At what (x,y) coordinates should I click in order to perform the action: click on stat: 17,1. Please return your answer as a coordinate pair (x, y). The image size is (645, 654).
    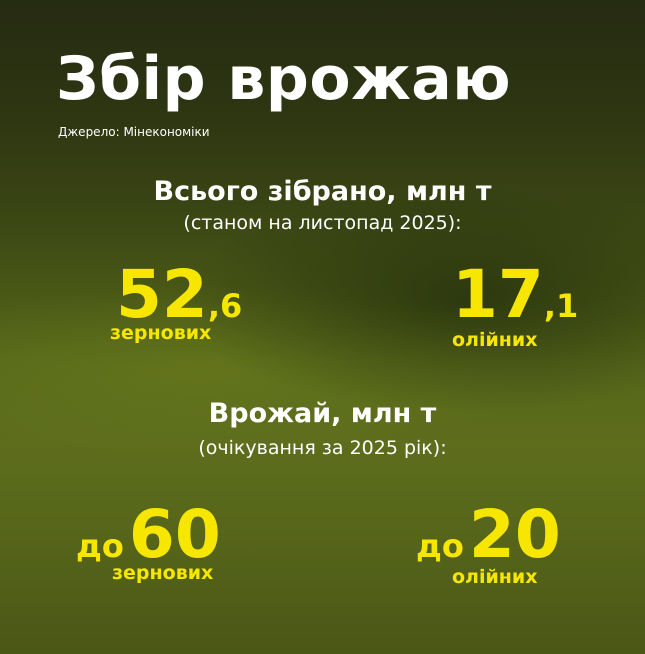
    Looking at the image, I should click on (515, 295).